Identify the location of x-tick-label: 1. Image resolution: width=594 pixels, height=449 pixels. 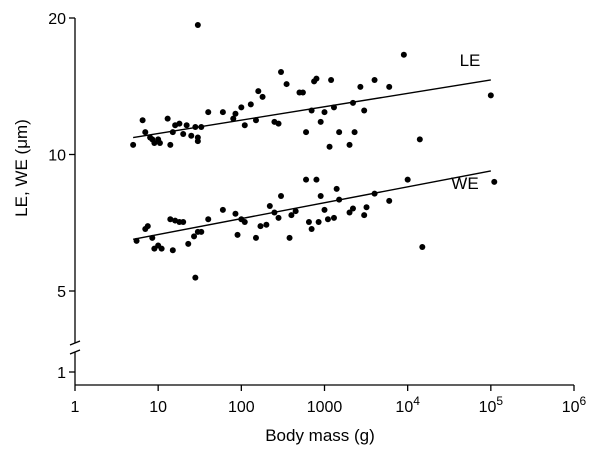
(75, 407).